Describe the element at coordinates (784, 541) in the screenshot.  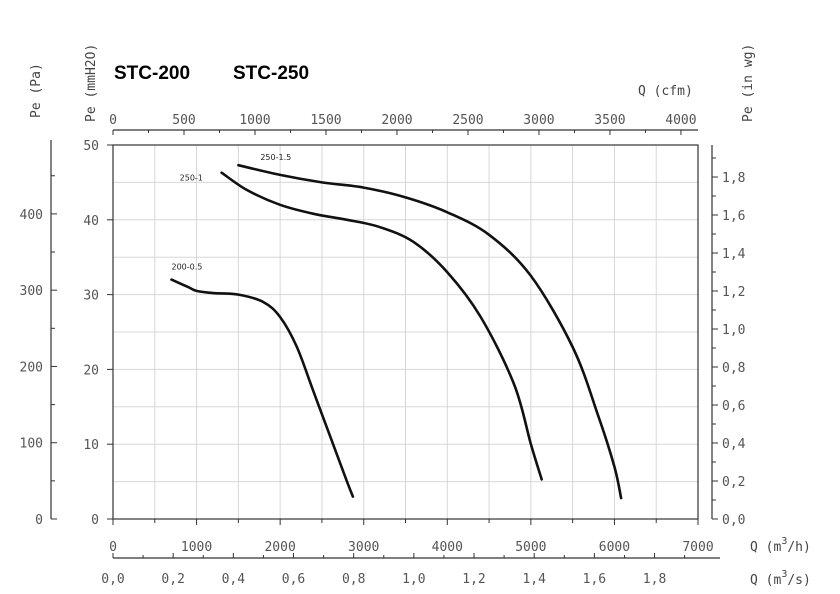
I see `m3h-label-sup: 3` at that location.